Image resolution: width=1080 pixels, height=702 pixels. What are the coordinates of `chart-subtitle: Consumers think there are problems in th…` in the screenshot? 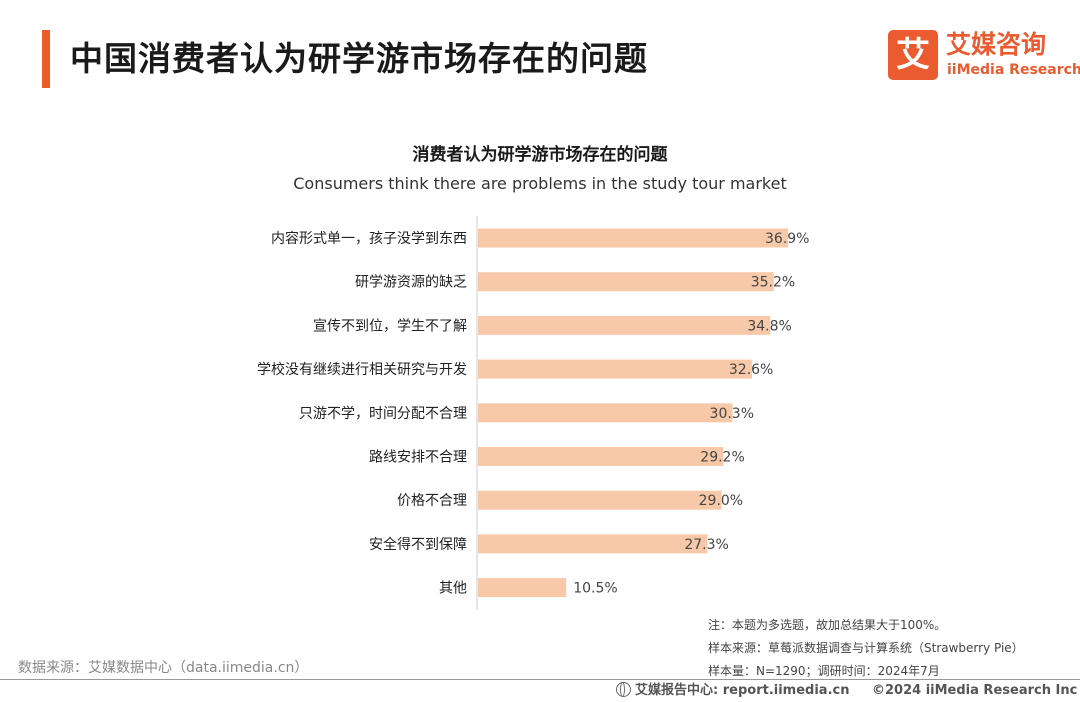 It's located at (540, 183).